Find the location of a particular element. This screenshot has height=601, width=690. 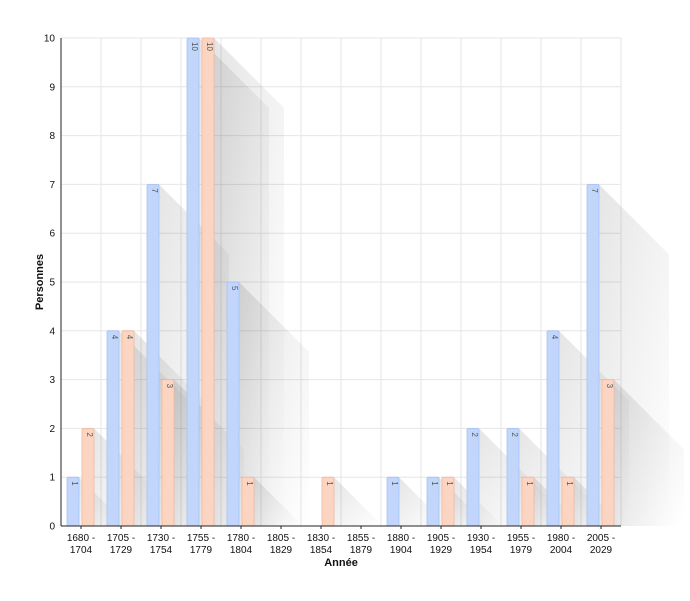

x-tick-label: 1730 -1754 is located at coordinates (161, 544).